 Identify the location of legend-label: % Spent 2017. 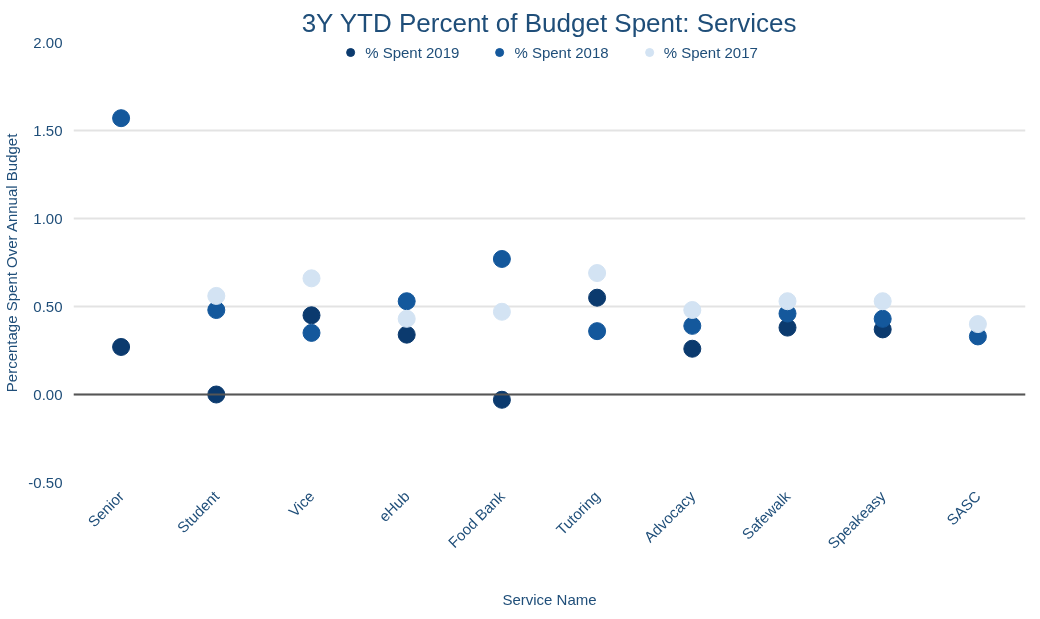
(710, 52).